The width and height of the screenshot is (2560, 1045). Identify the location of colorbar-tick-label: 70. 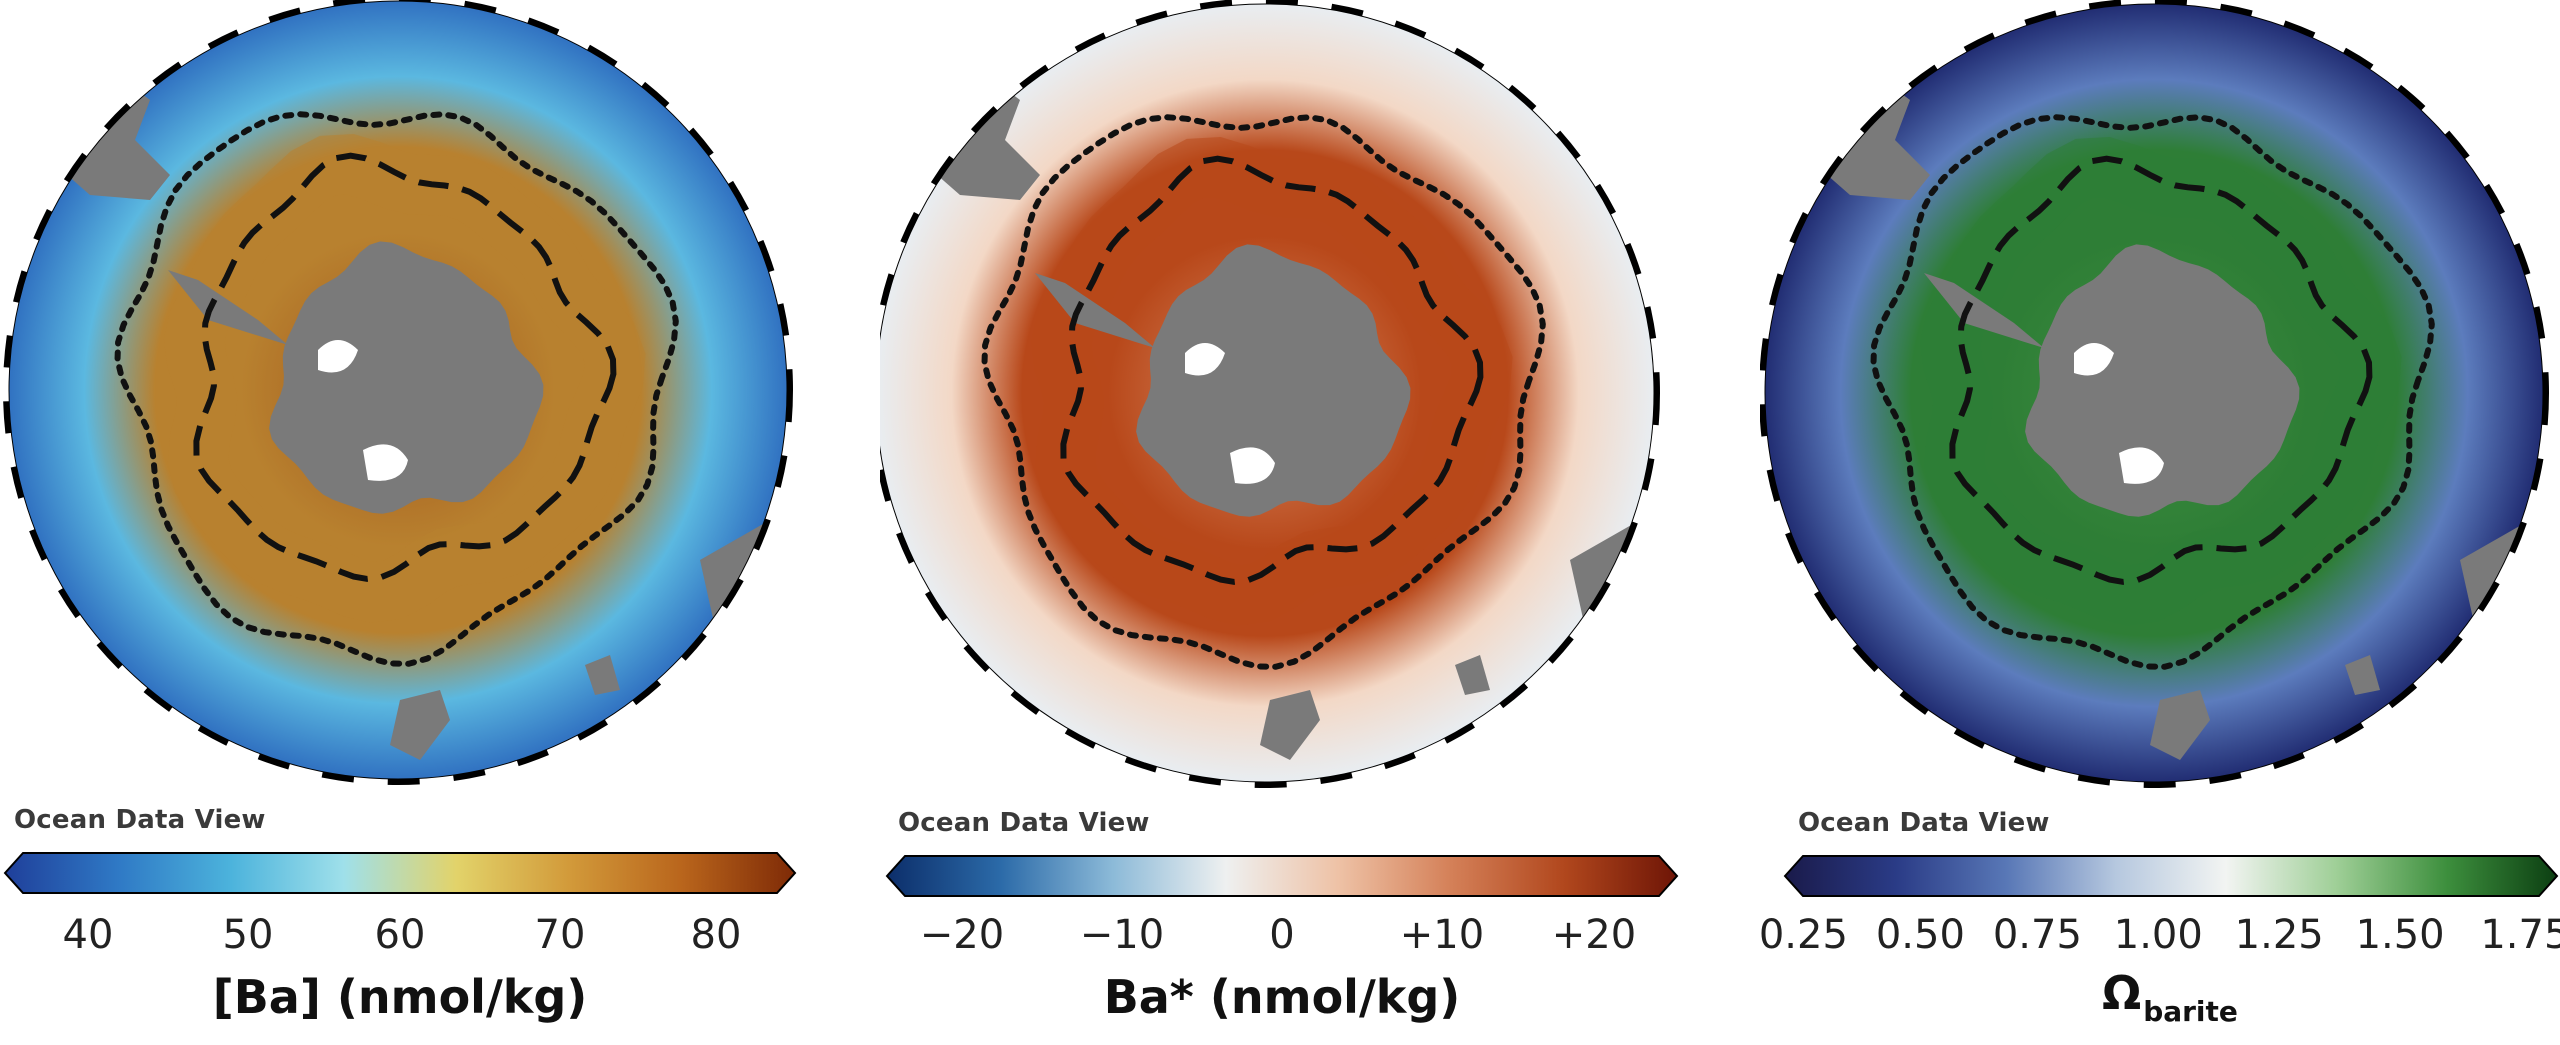
(560, 935).